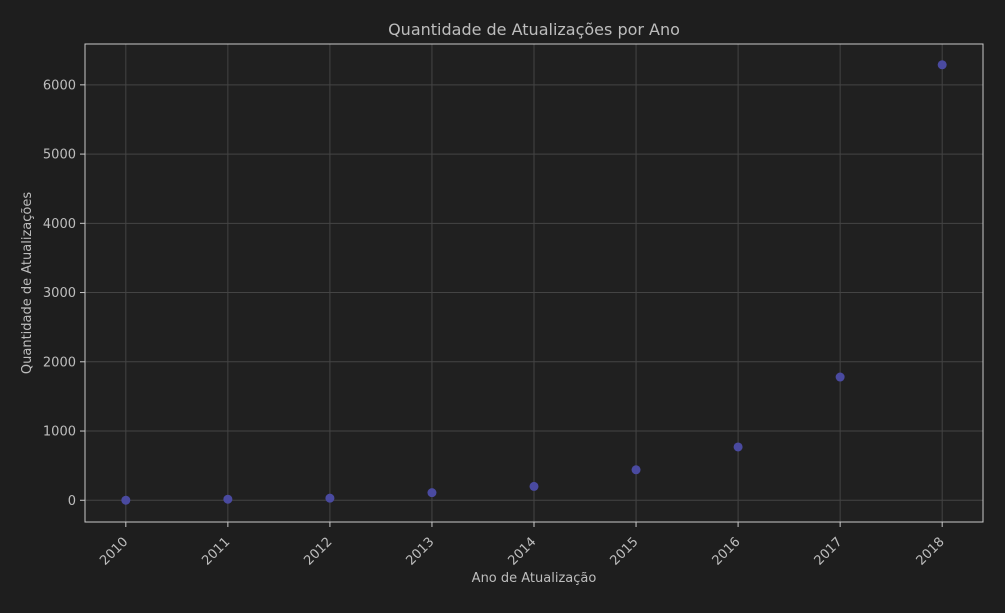  I want to click on chart-title: Quantidade de Atualizações por Ano, so click(534, 29).